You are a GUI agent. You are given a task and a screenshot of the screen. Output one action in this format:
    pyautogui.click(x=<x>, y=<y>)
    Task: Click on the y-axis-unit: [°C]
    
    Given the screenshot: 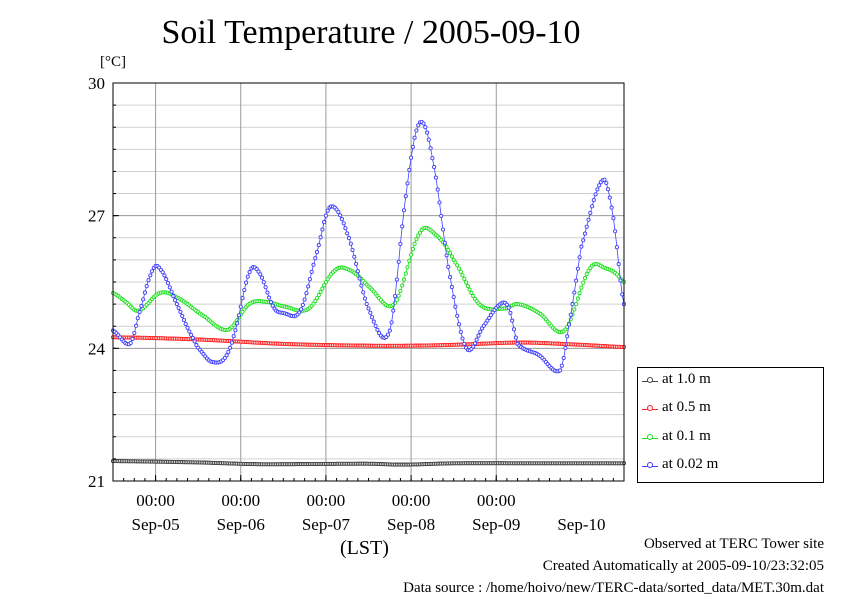 What is the action you would take?
    pyautogui.click(x=113, y=62)
    